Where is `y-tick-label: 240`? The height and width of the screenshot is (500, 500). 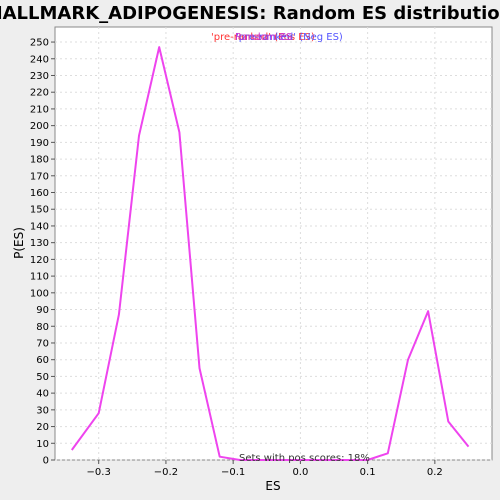
y-tick-label: 240 is located at coordinates (39, 59).